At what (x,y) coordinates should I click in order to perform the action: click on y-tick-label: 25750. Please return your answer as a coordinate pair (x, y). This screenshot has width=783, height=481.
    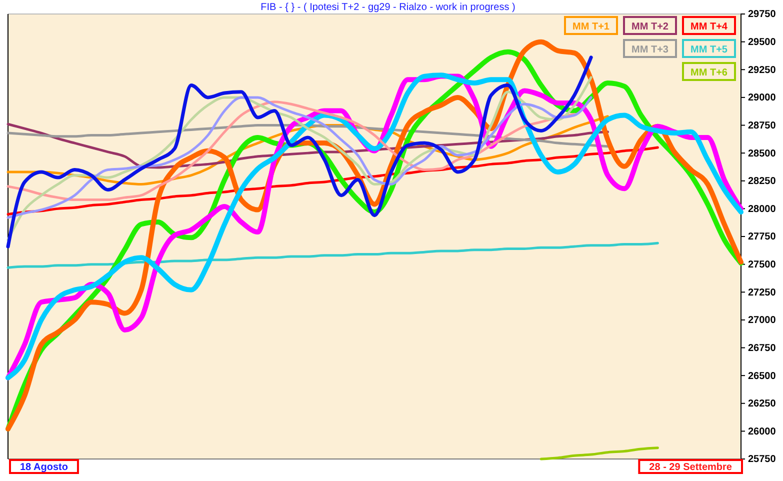
    Looking at the image, I should click on (762, 460).